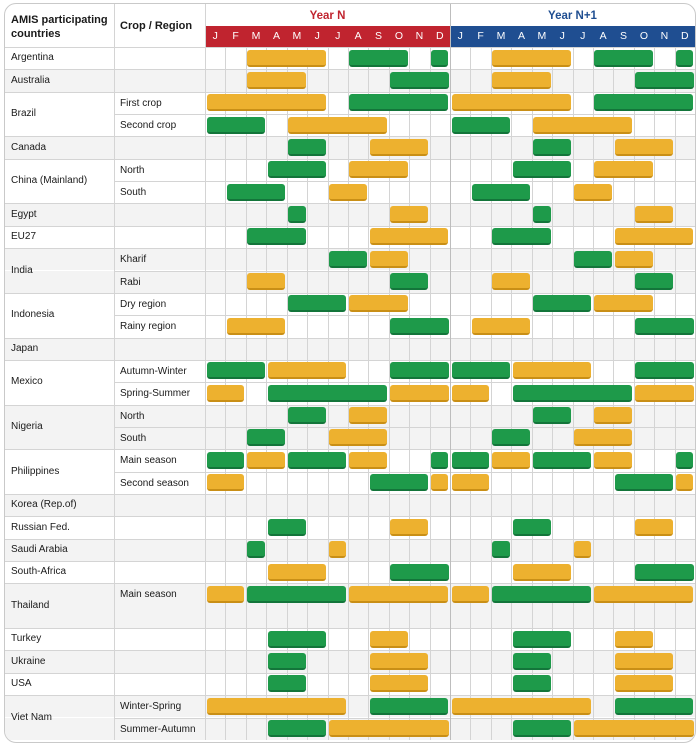 Image resolution: width=700 pixels, height=756 pixels. Describe the element at coordinates (28, 661) in the screenshot. I see `country-label: Ukraine` at that location.